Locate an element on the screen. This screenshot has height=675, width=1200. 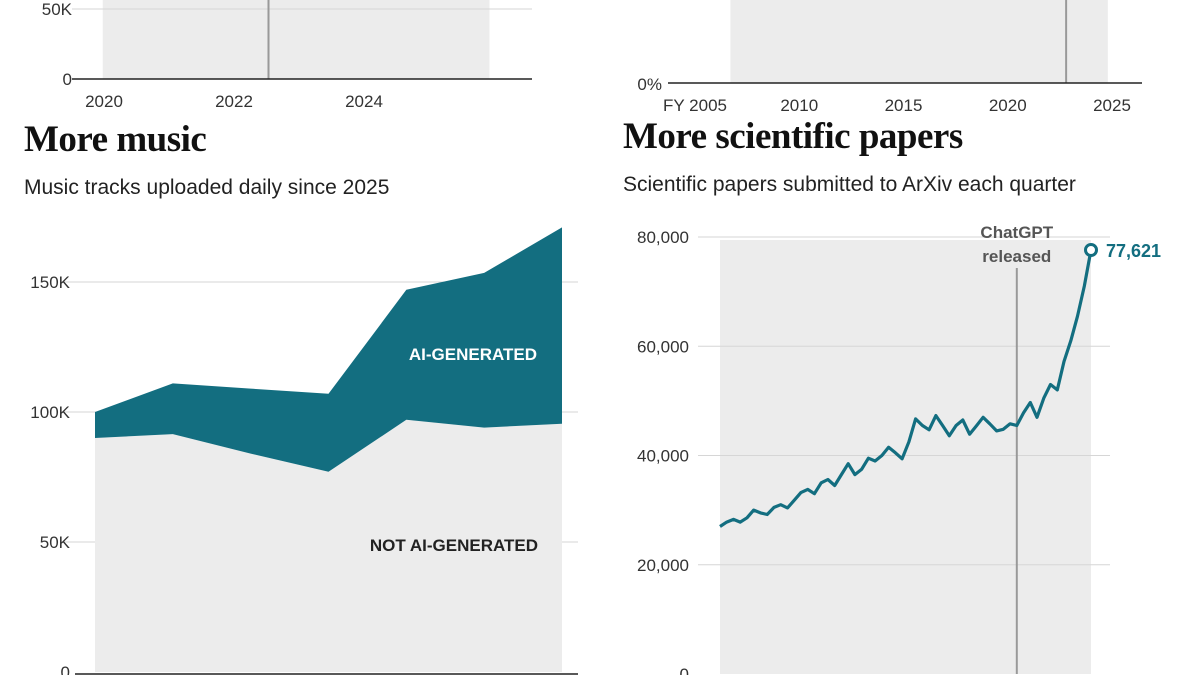
papers-y-tick-label: 80,000 is located at coordinates (663, 237).